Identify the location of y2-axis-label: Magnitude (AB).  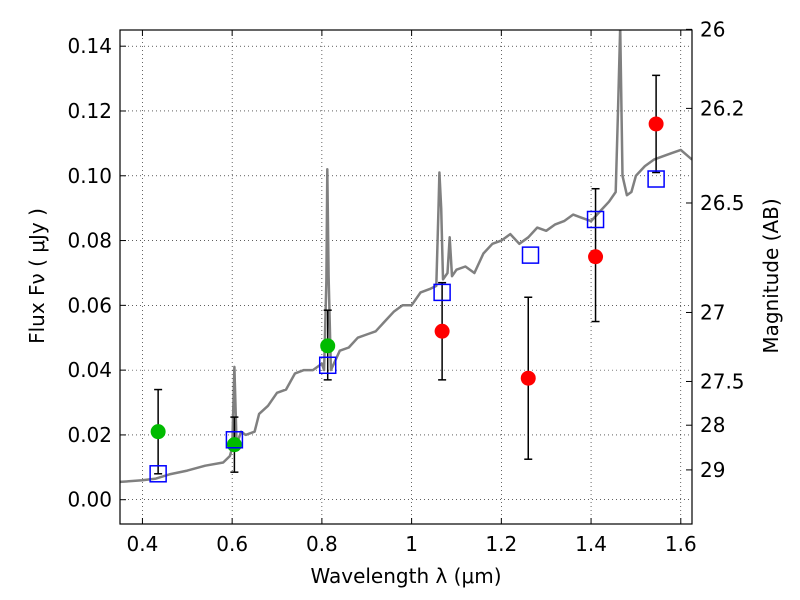
(771, 275).